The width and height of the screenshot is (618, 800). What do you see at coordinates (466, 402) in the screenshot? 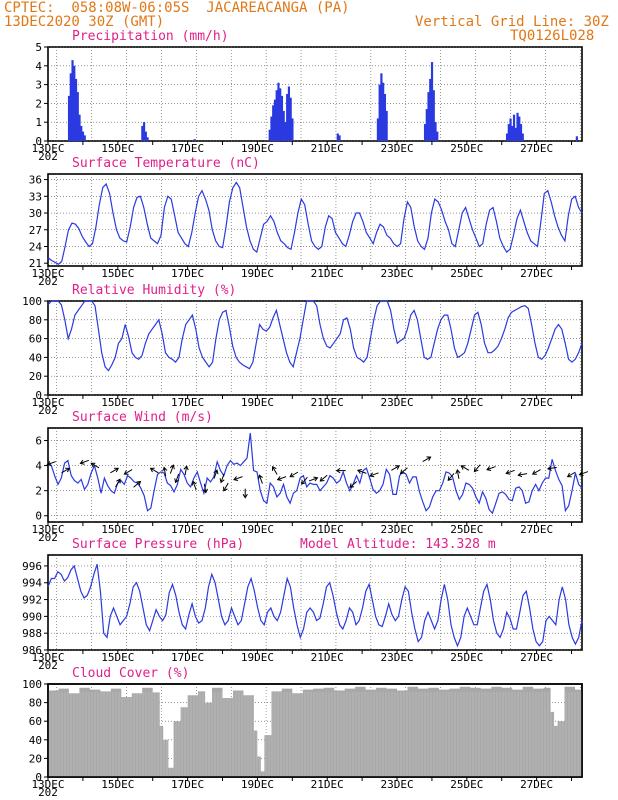
I see `rh-xtick-label: 25DEC` at bounding box center [466, 402].